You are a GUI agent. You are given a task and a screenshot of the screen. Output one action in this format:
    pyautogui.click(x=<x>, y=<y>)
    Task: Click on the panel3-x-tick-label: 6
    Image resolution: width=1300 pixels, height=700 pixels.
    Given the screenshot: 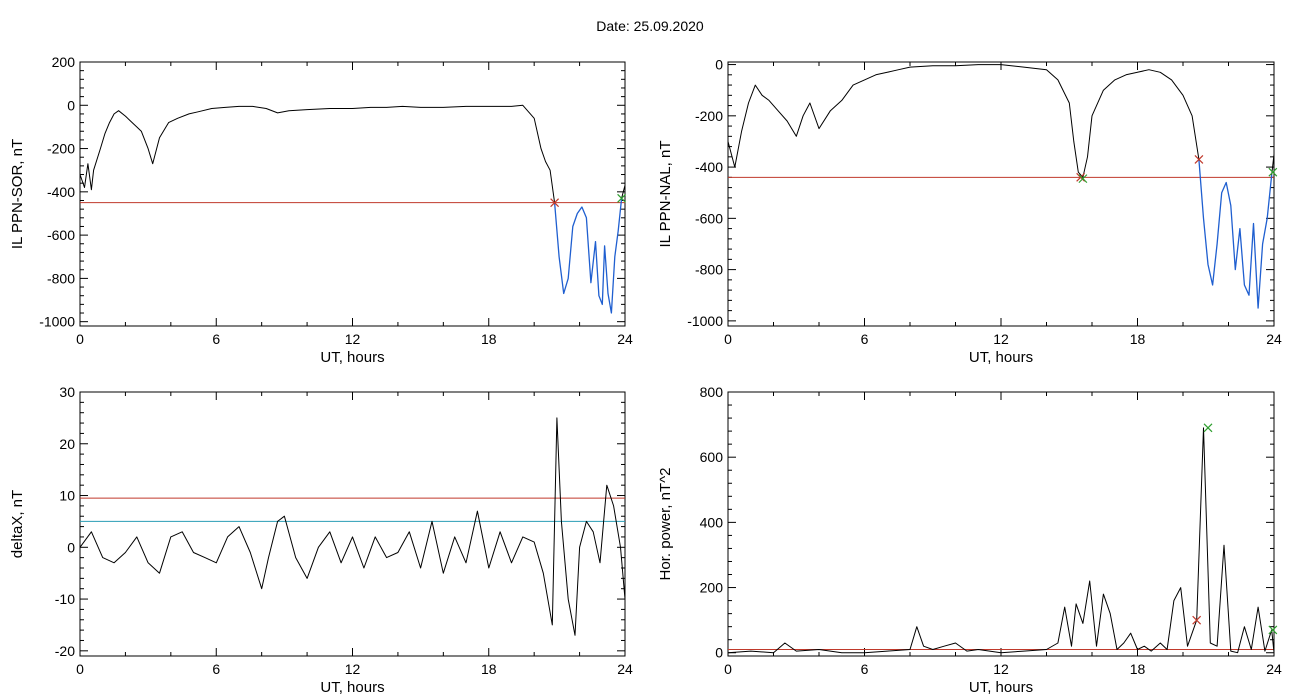 What is the action you would take?
    pyautogui.click(x=216, y=669)
    